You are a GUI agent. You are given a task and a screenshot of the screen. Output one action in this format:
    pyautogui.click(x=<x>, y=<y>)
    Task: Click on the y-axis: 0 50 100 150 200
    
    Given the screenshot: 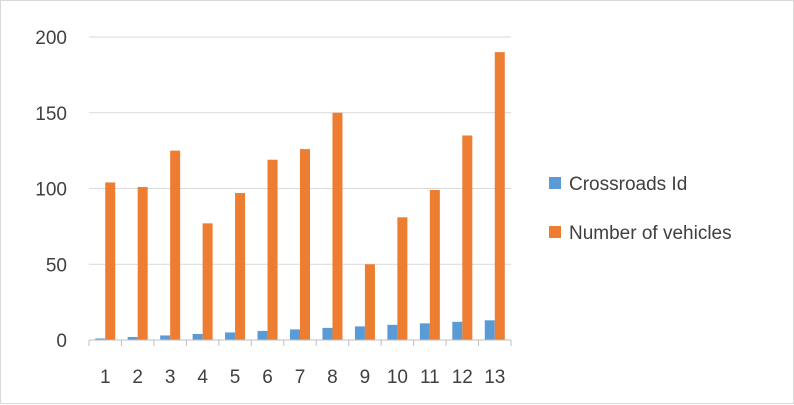 What is the action you would take?
    pyautogui.click(x=51, y=190)
    